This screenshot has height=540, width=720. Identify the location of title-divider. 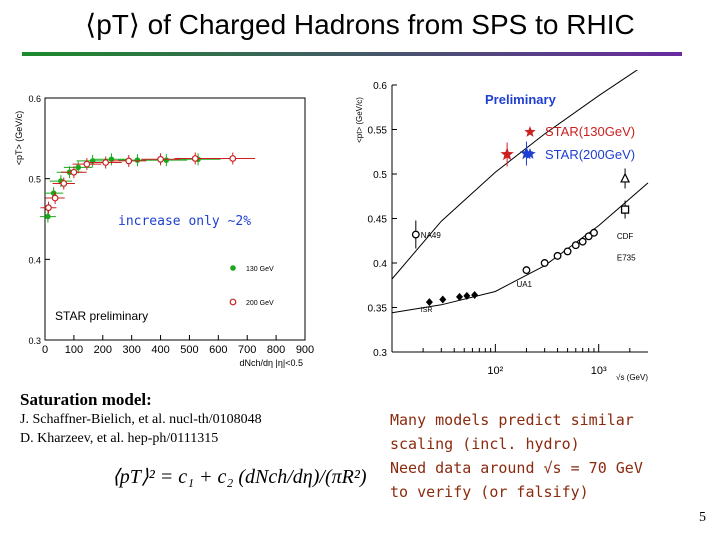
(352, 54).